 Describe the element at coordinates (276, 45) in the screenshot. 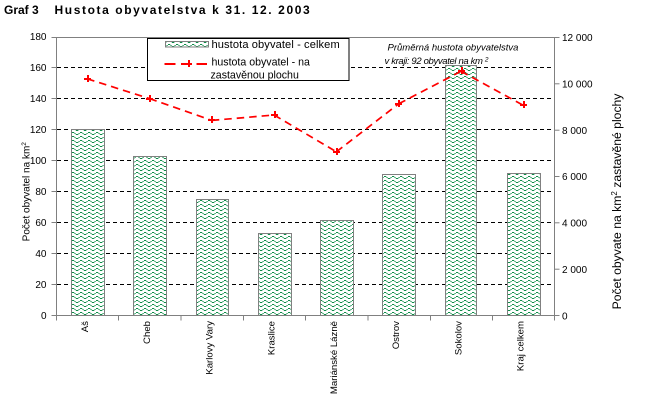

I see `svg-text: hustota obyvatel - celkem` at that location.